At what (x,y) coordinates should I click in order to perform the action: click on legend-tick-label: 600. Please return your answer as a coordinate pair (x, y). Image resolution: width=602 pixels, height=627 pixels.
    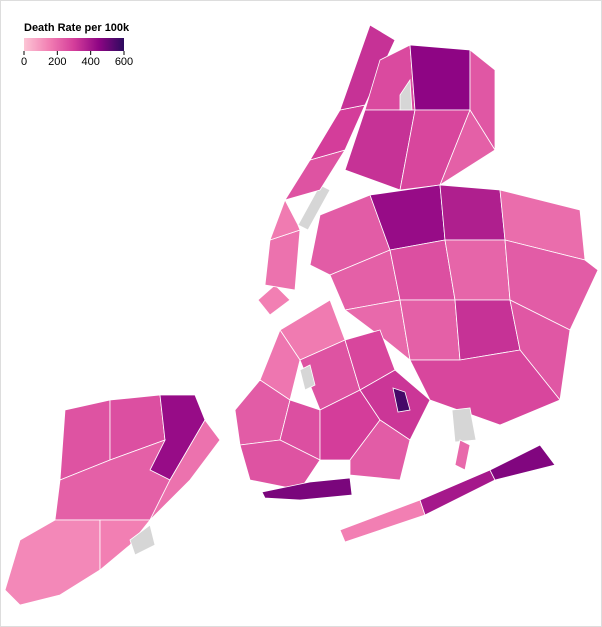
    Looking at the image, I should click on (124, 62).